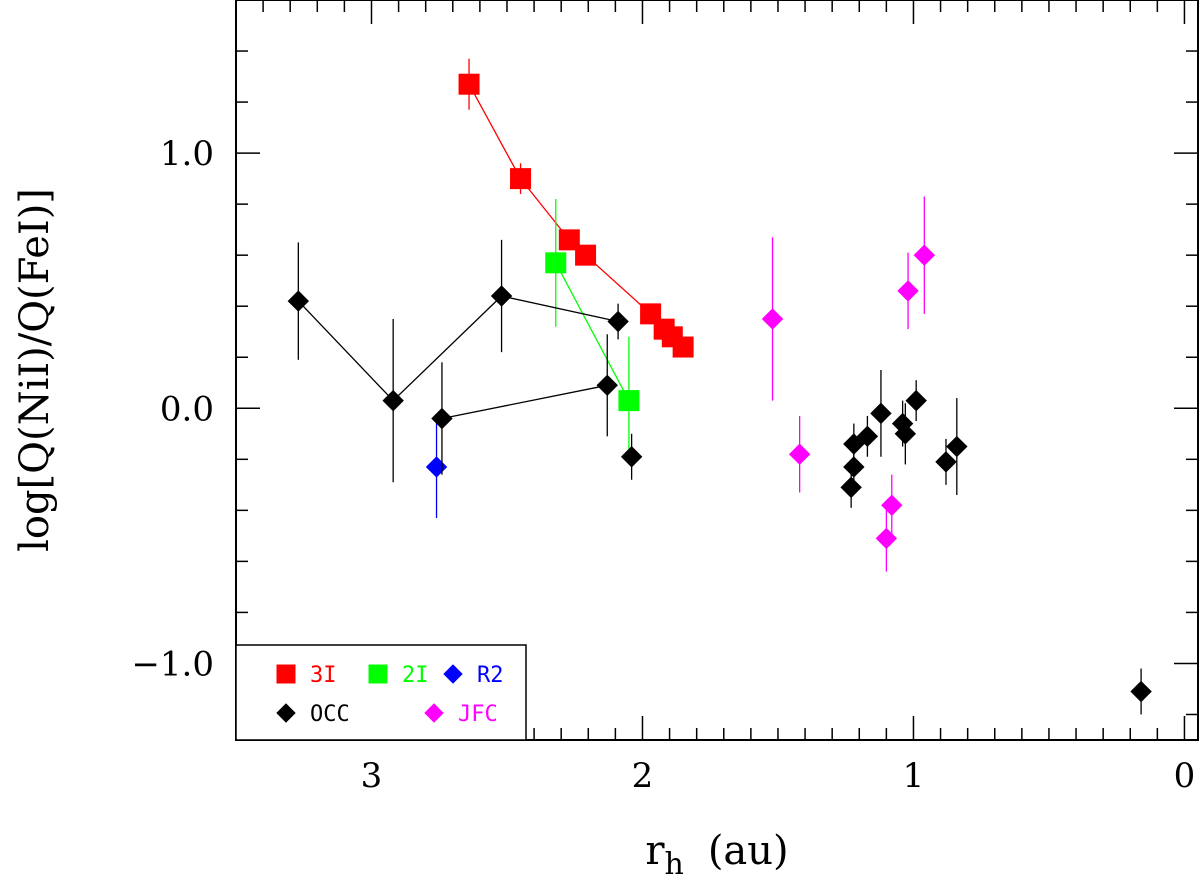  What do you see at coordinates (643, 776) in the screenshot?
I see `x-tick-label: 2` at bounding box center [643, 776].